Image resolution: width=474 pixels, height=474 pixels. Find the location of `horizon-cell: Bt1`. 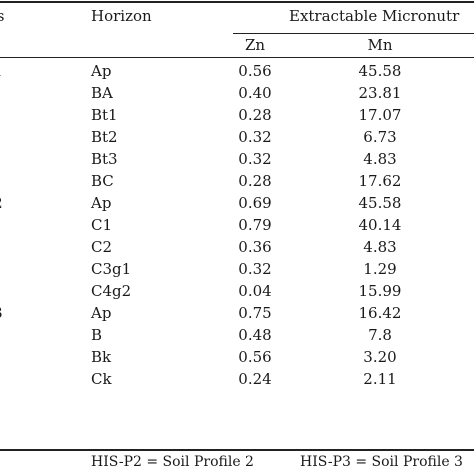

horizon-cell: Bt1 is located at coordinates (104, 115).